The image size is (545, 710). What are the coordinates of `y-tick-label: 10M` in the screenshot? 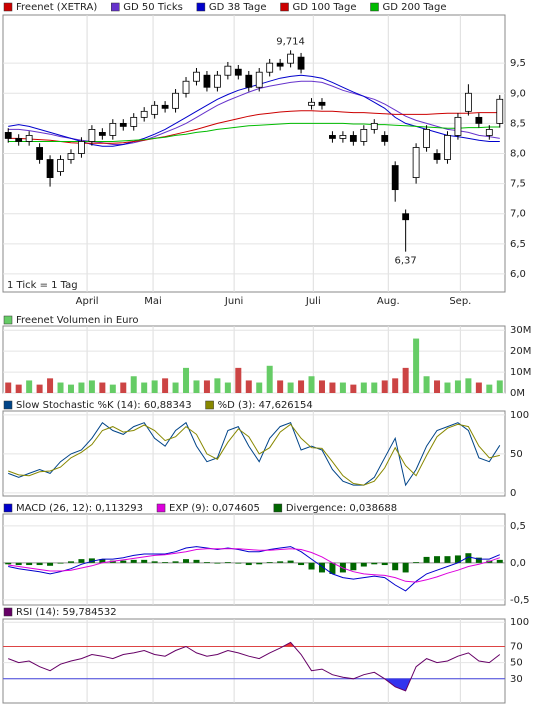 It's located at (520, 372).